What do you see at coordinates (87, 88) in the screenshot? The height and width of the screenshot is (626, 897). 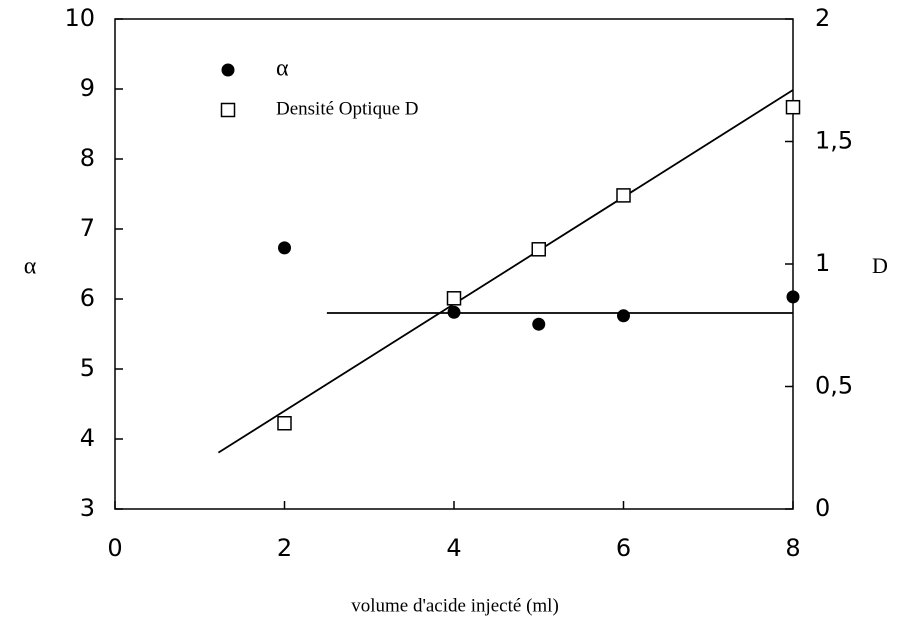 I see `y-tick-label: 9` at bounding box center [87, 88].